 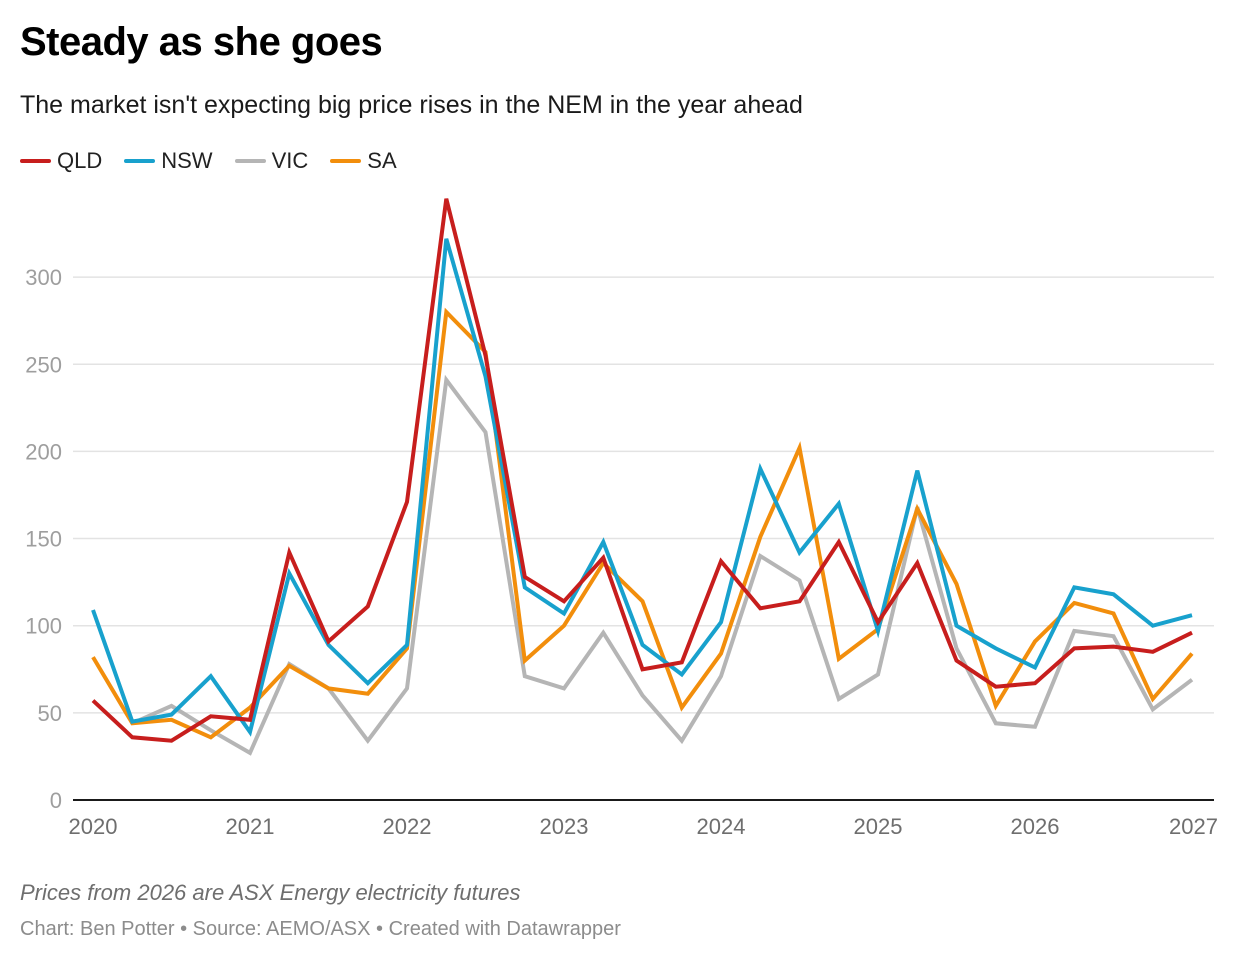 I want to click on x-tick-label: 2020, so click(x=93, y=826).